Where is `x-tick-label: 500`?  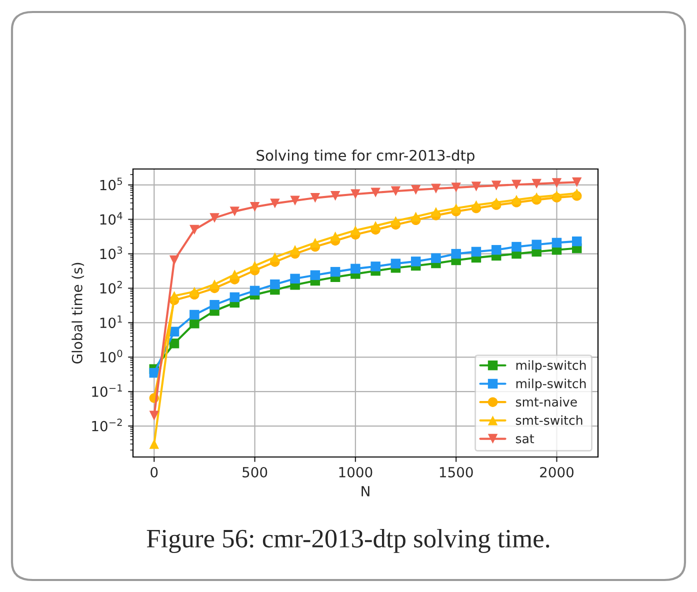
x-tick-label: 500 is located at coordinates (255, 472).